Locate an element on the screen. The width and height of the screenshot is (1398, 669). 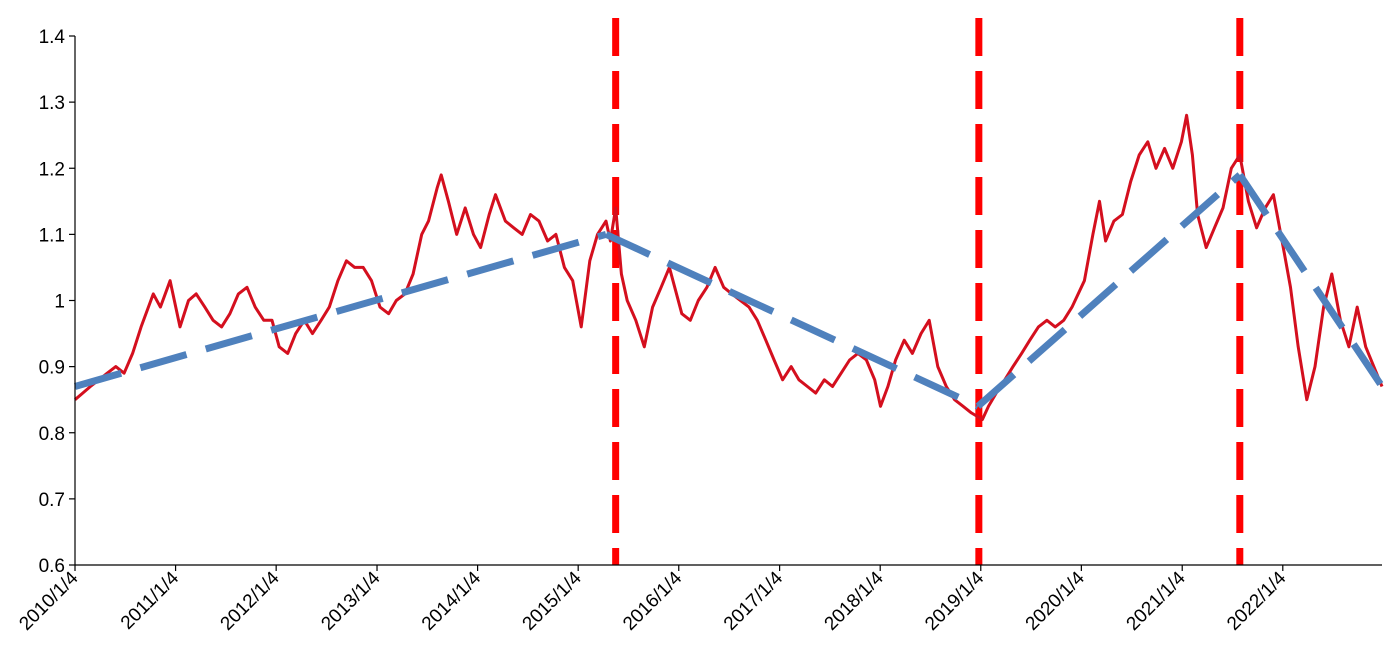
x-tick-label: 2018/1/4 is located at coordinates (854, 600).